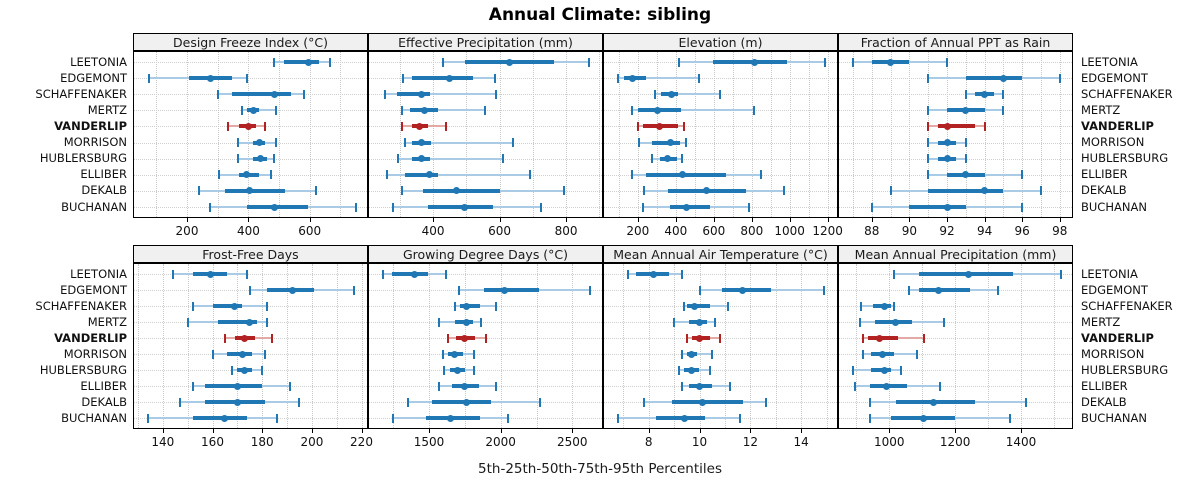 This screenshot has height=500, width=1200. What do you see at coordinates (801, 442) in the screenshot?
I see `axis-tick-label: 14` at bounding box center [801, 442].